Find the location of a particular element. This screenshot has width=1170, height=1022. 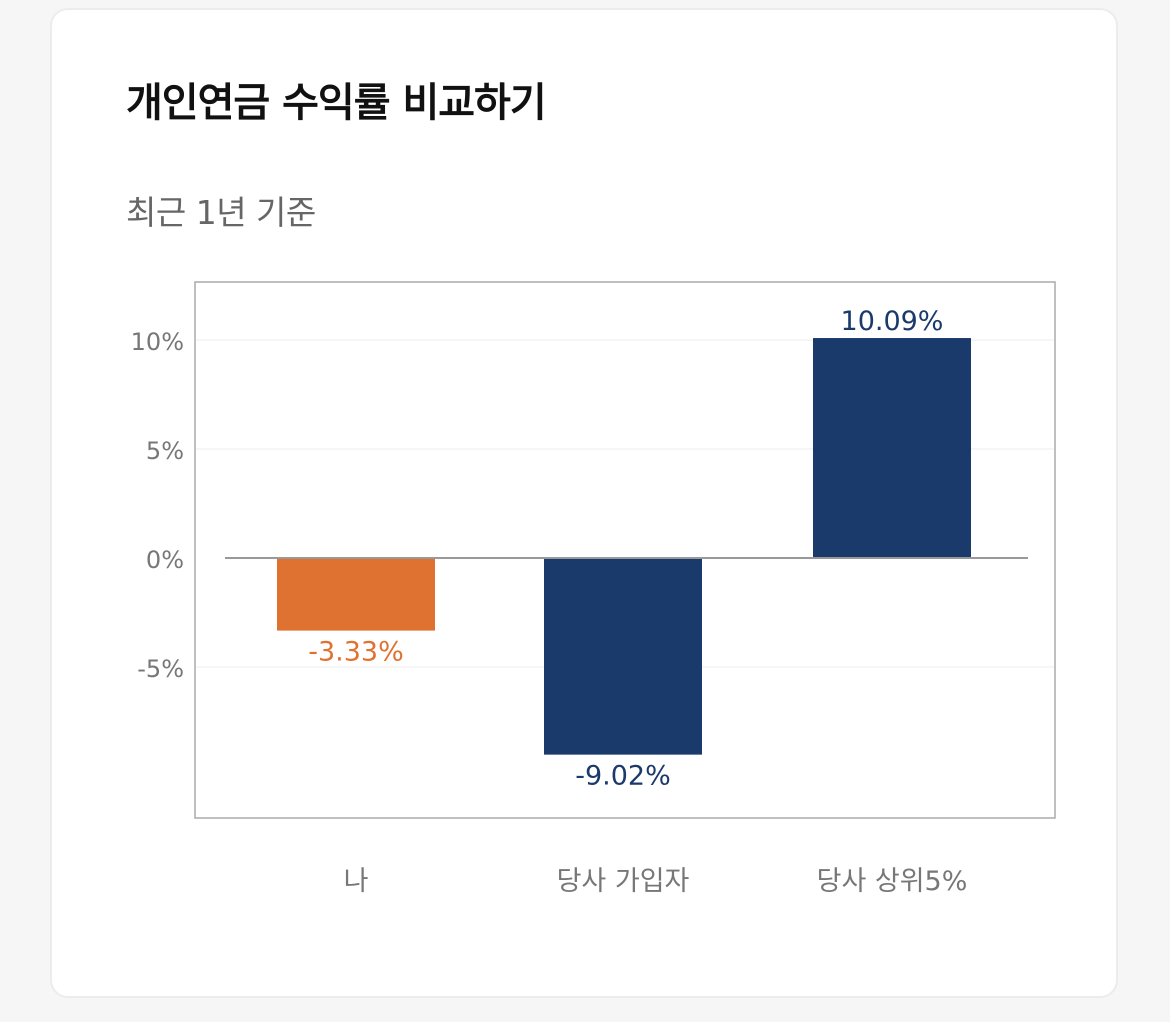

card-subtitle: 최근 1년 기준 is located at coordinates (221, 212).